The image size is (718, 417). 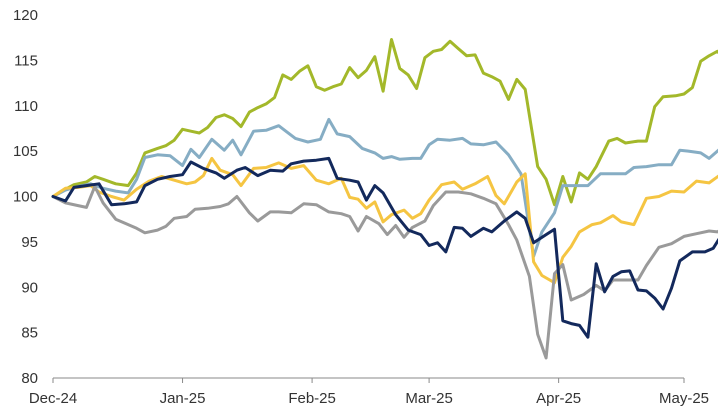 What do you see at coordinates (53, 398) in the screenshot?
I see `x-tick-label: Dec-24` at bounding box center [53, 398].